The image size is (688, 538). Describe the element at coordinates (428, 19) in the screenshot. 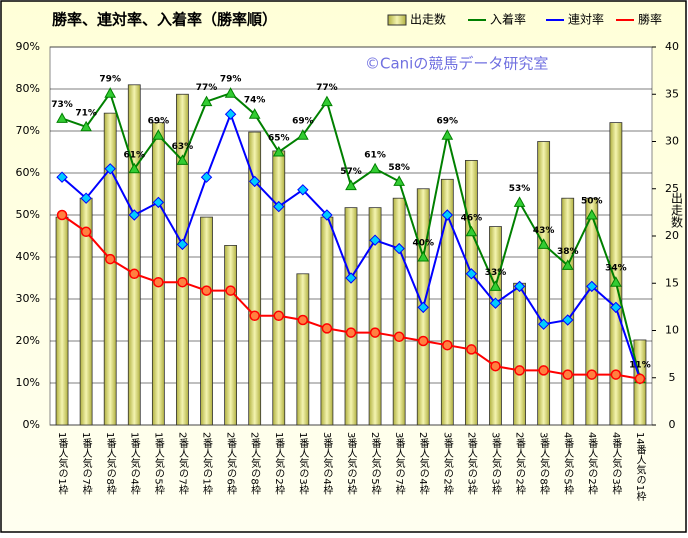

I see `legend-label: 出走数` at that location.